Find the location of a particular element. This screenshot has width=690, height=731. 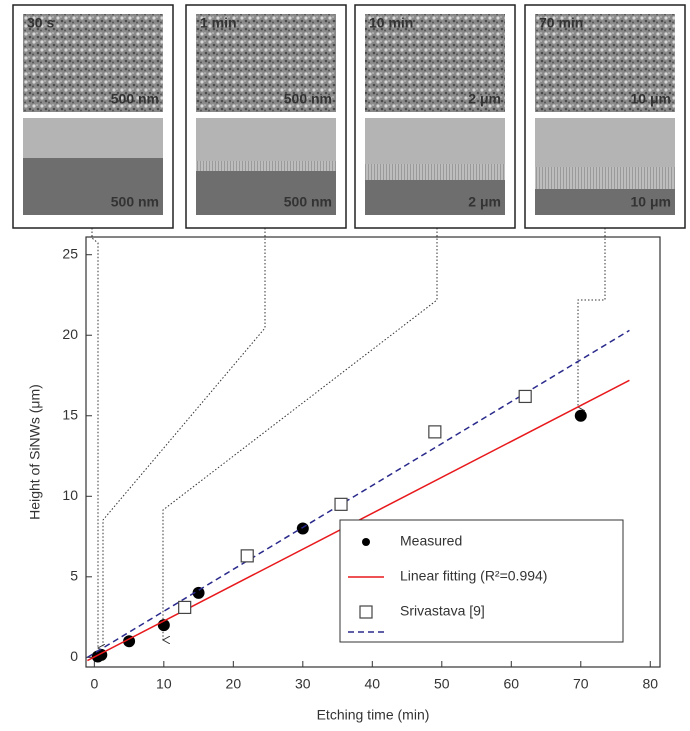

y-axis-label: Height of SiNWs (μm) is located at coordinates (35, 452).